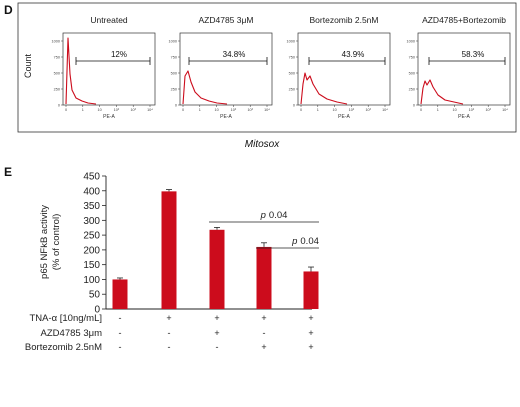 The width and height of the screenshot is (520, 407). What do you see at coordinates (72, 333) in the screenshot?
I see `treatment-label: AZD4785 3μm` at bounding box center [72, 333].